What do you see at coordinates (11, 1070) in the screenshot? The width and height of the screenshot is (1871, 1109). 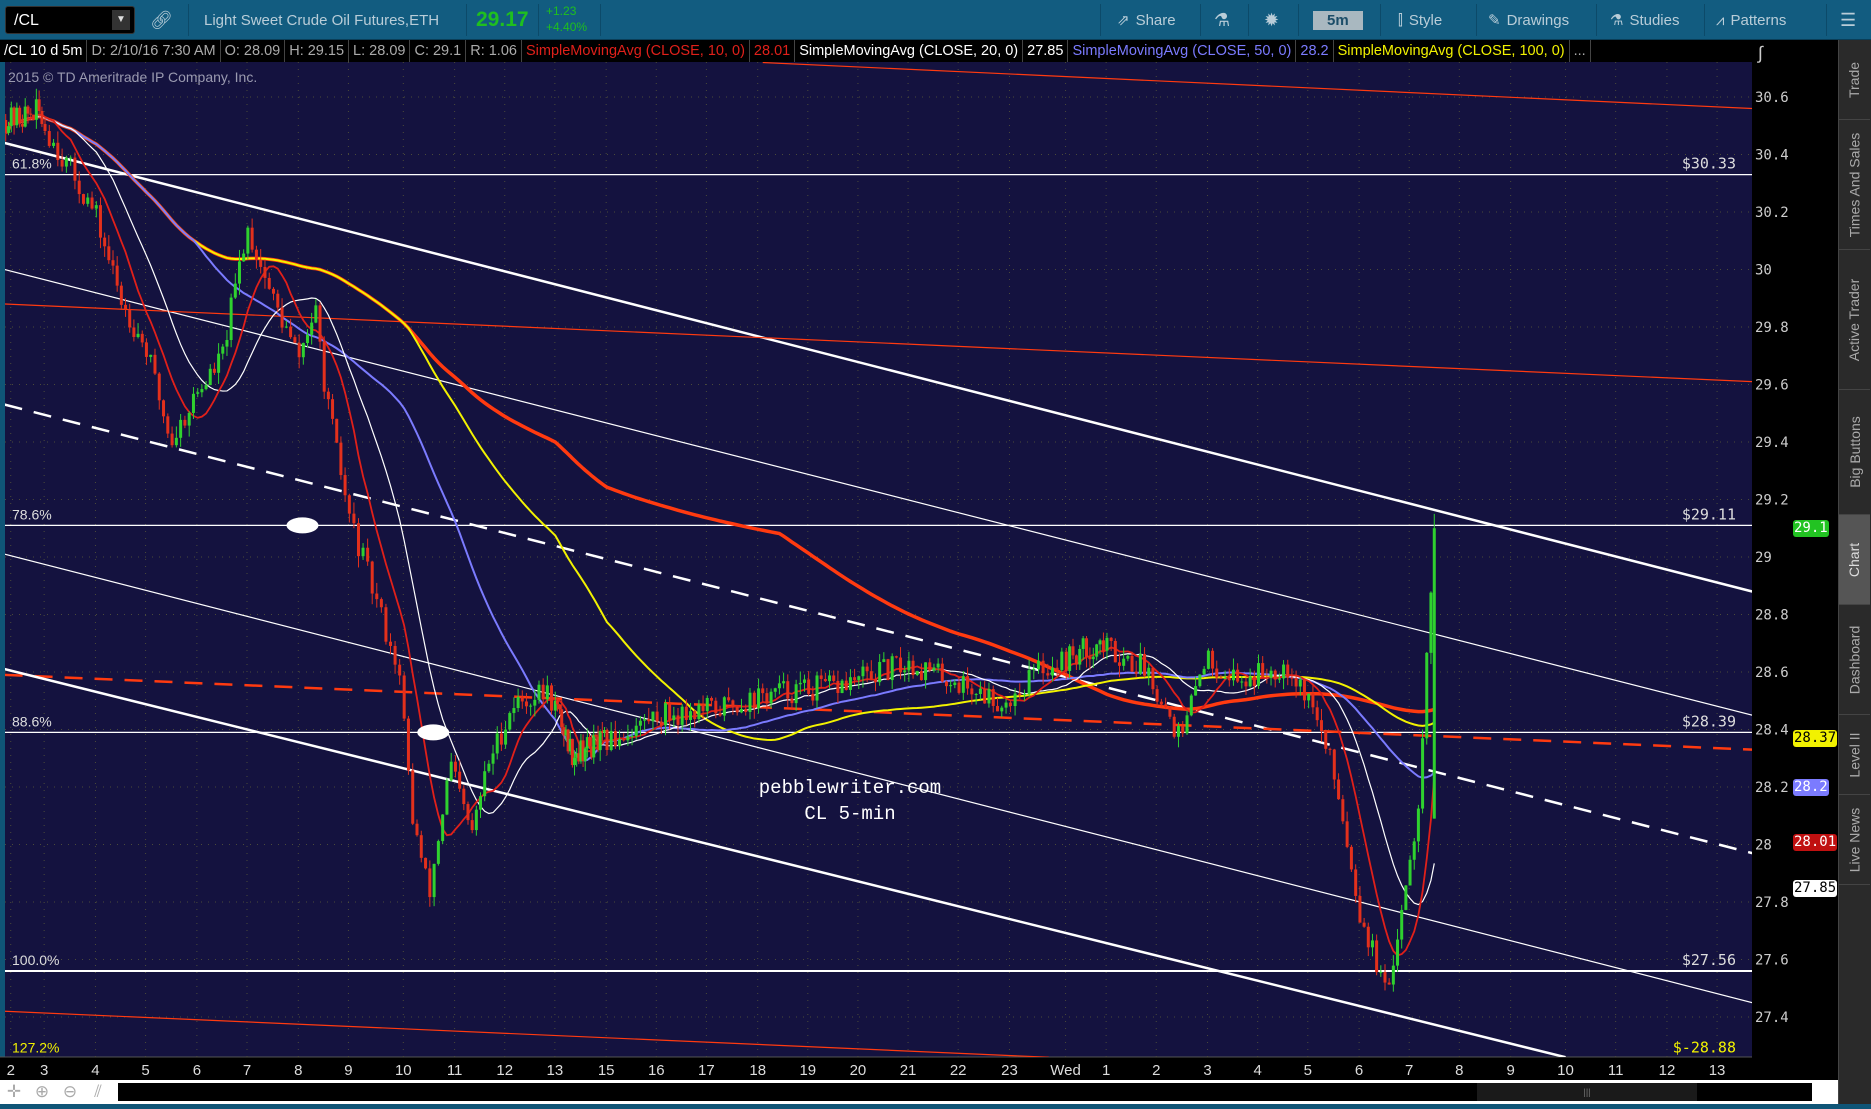 I see `time-tick-label: 2` at bounding box center [11, 1070].